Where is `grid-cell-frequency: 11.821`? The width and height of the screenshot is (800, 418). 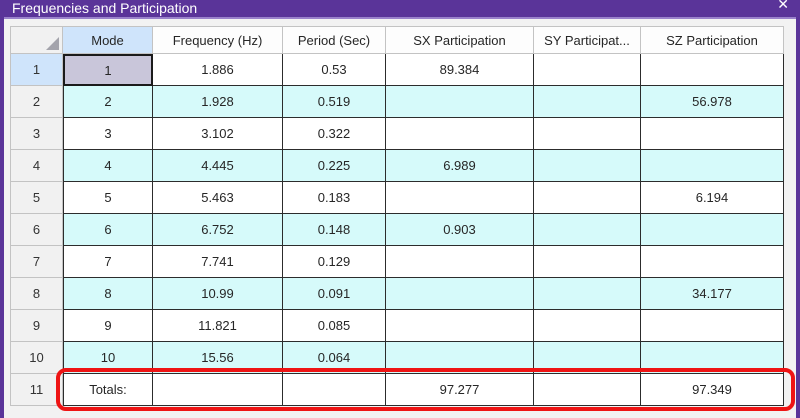
grid-cell-frequency: 11.821 is located at coordinates (218, 326).